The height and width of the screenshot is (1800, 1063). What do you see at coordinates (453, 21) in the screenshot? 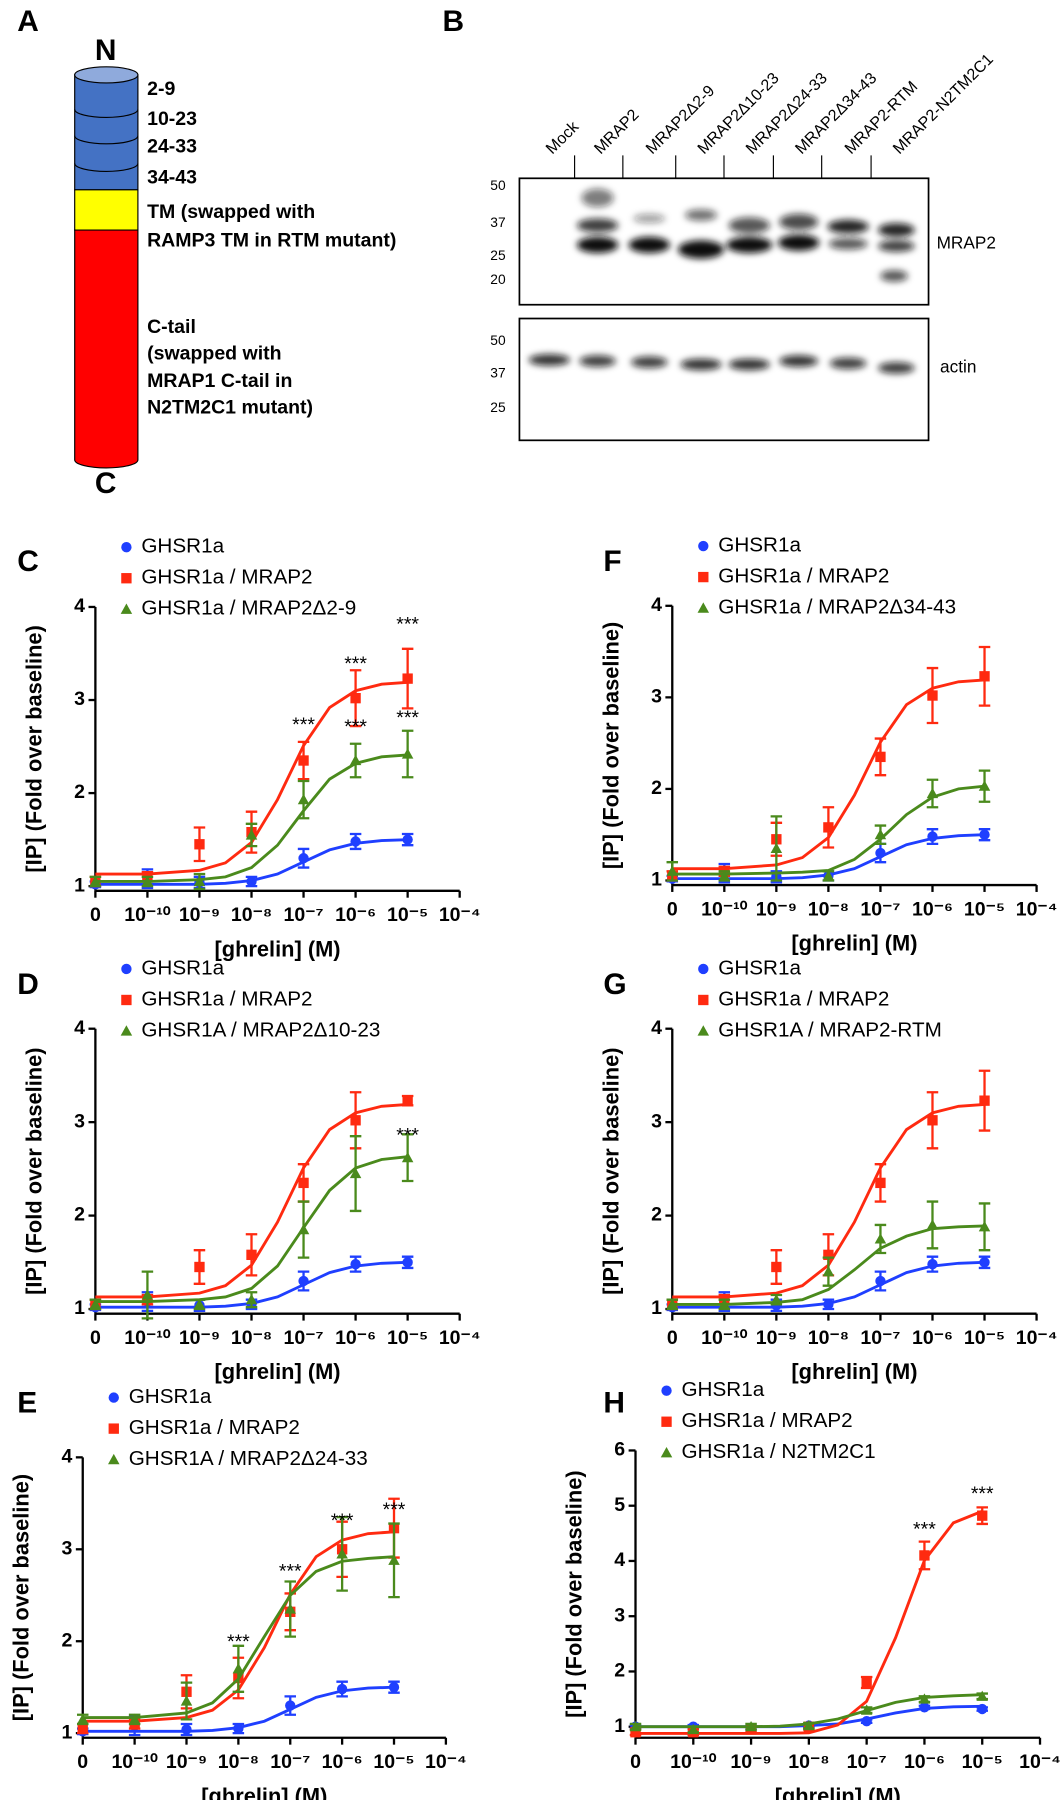
I see `panel-letter: B` at bounding box center [453, 21].